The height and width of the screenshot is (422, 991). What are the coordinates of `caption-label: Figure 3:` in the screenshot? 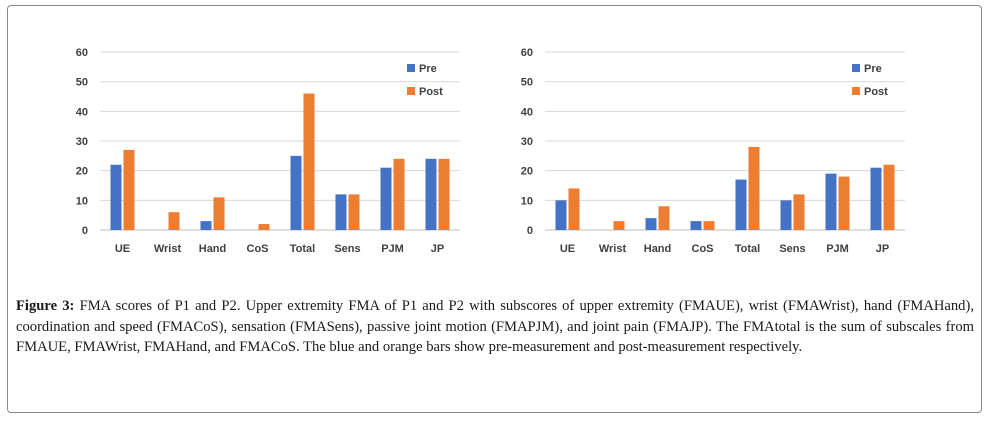 It's located at (45, 306).